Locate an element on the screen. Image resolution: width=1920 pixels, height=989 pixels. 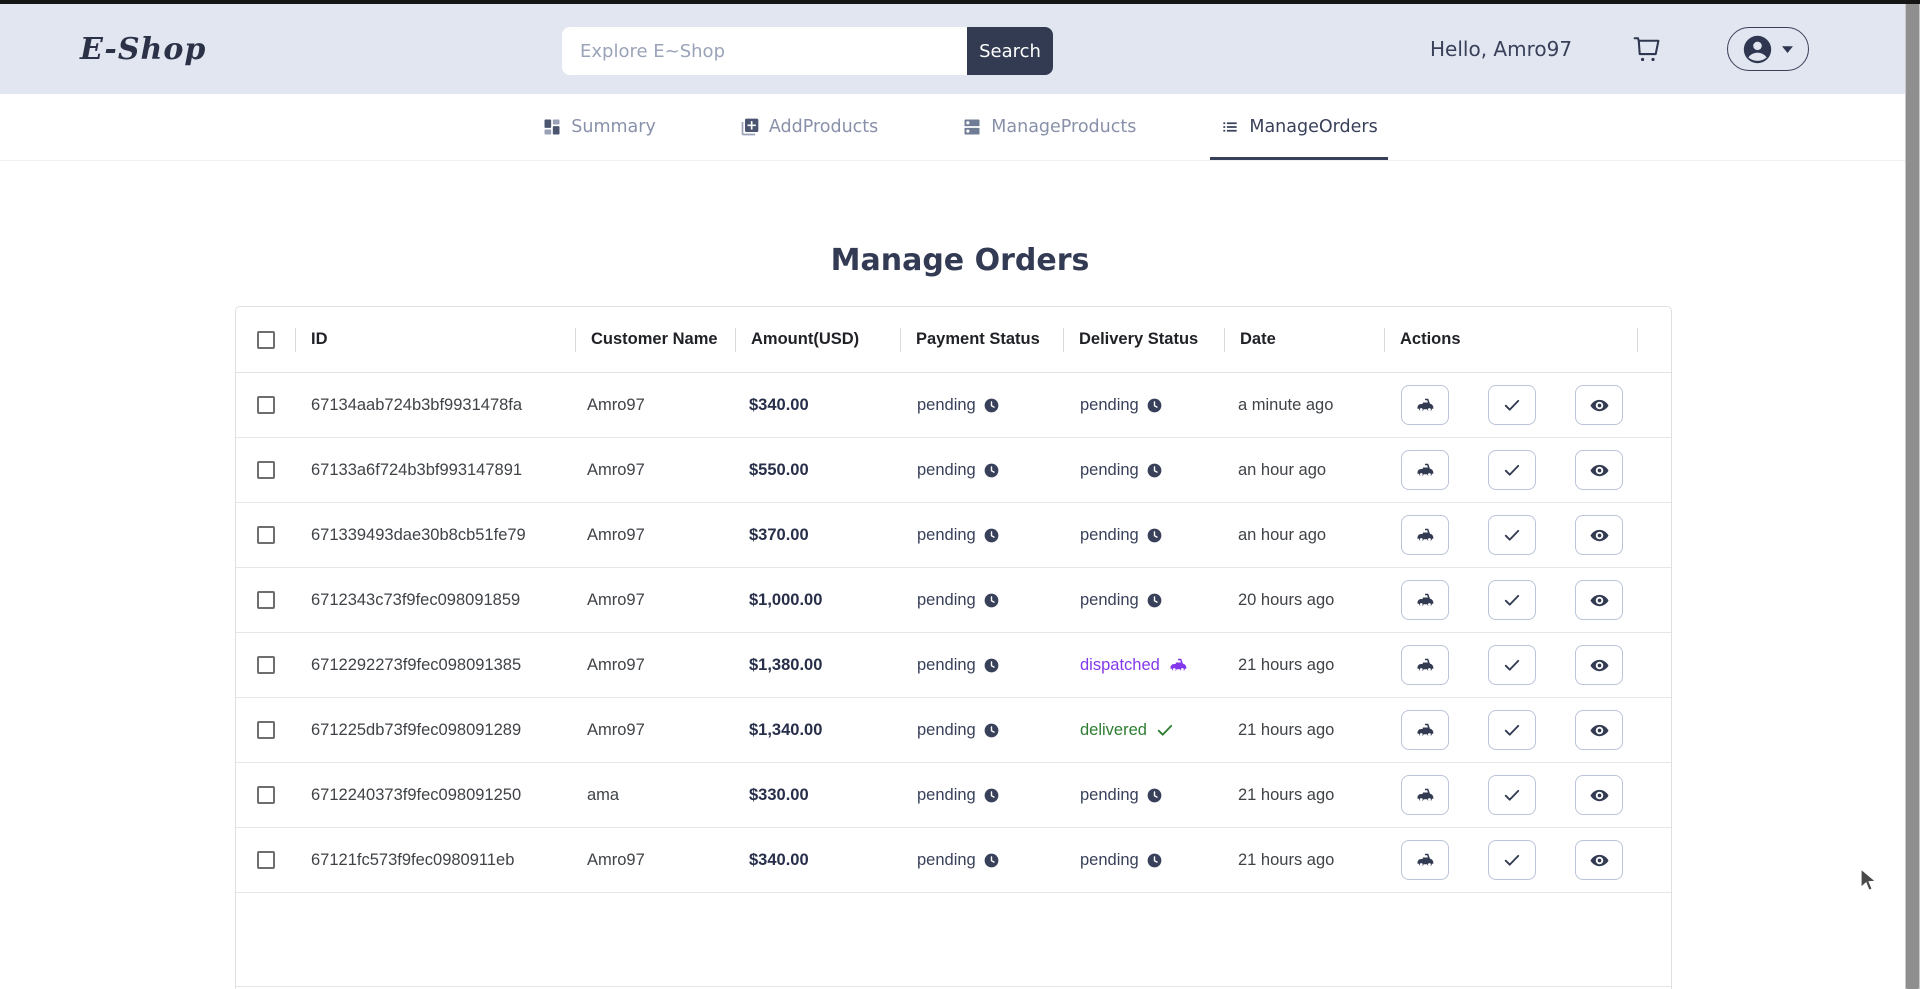
column-header-customer: Customer Name is located at coordinates (656, 339).